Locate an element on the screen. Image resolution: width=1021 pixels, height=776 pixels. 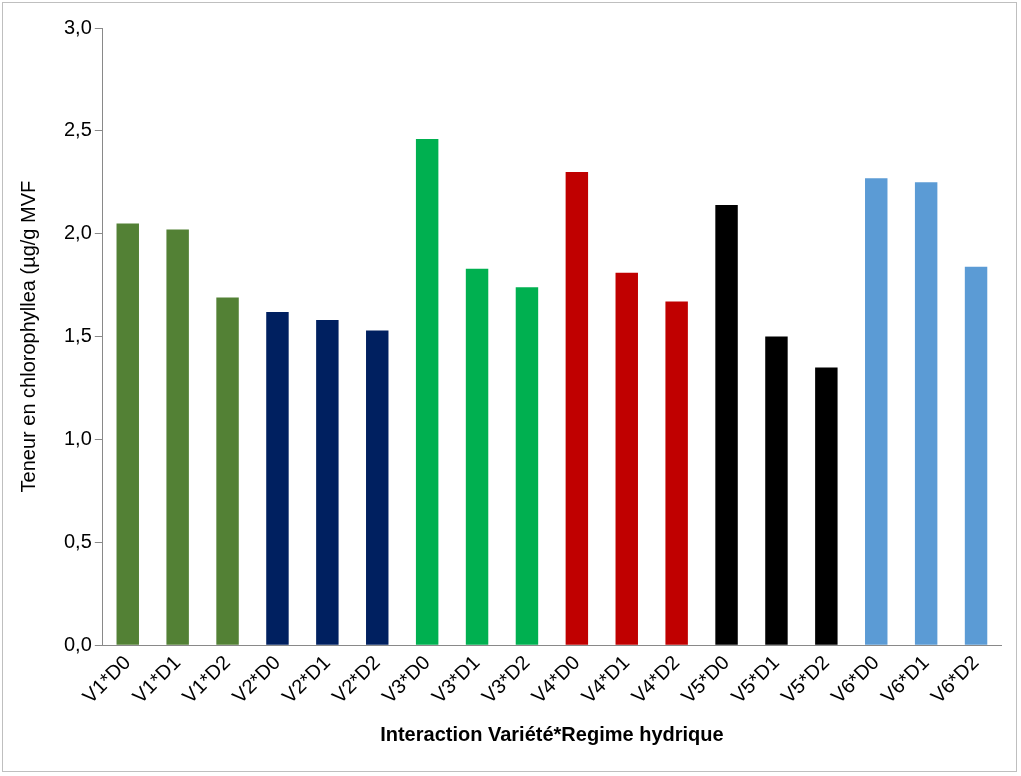
y-tick-label: 3,0 is located at coordinates (77, 26).